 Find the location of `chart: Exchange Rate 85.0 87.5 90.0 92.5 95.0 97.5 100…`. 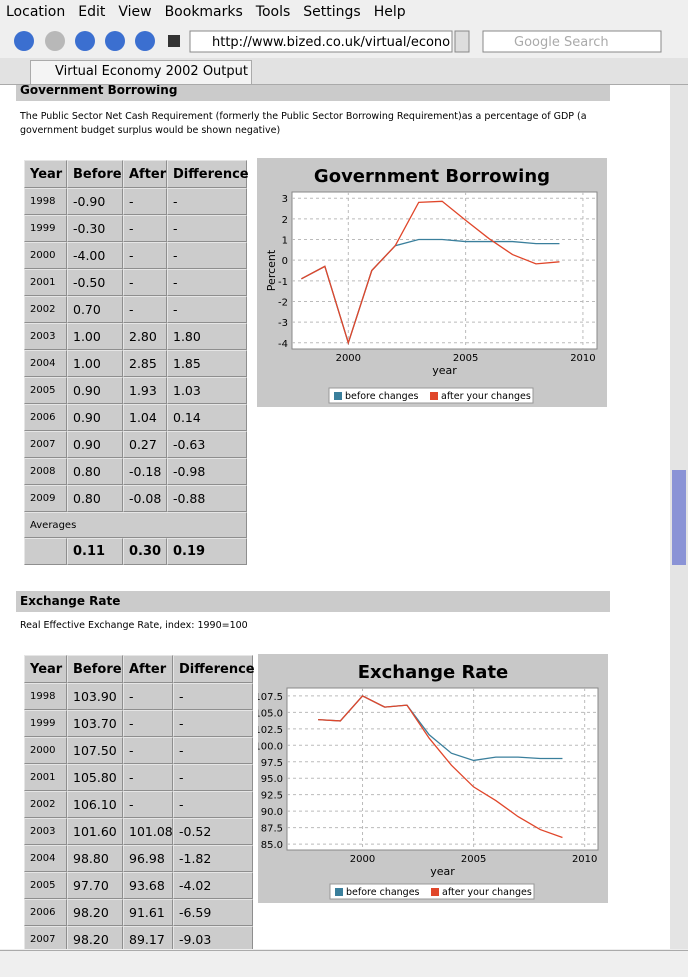

chart: Exchange Rate 85.0 87.5 90.0 92.5 95.0 97.5 100… is located at coordinates (433, 778).